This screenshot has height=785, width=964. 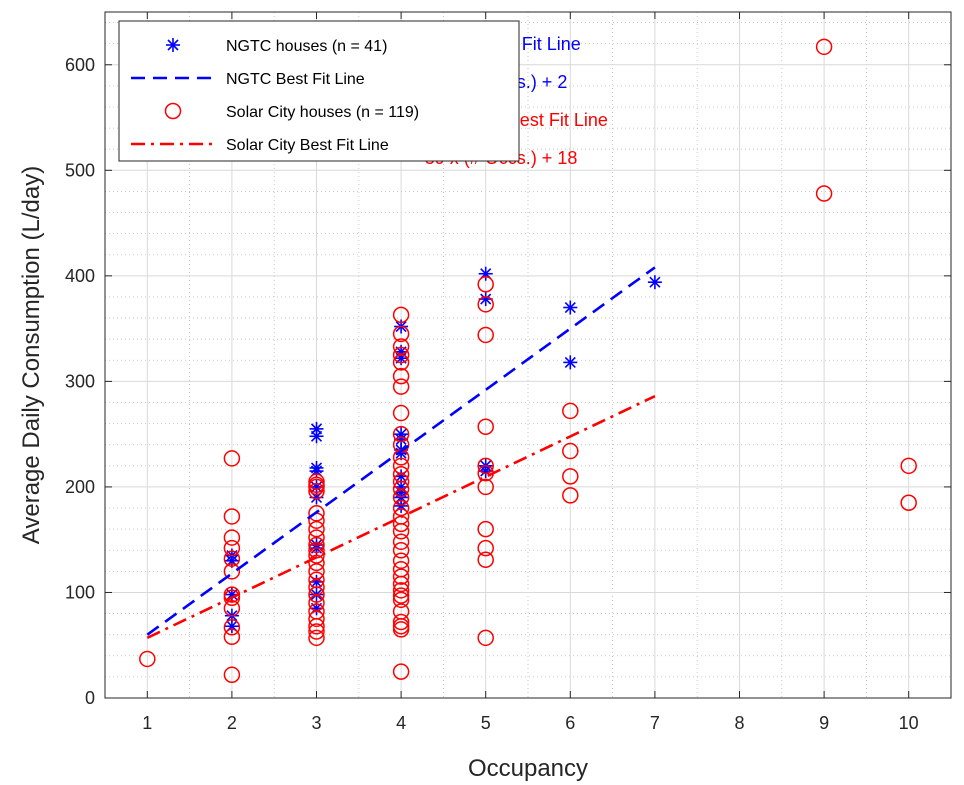 What do you see at coordinates (322, 112) in the screenshot?
I see `legend-label: Solar City houses (n = 119)` at bounding box center [322, 112].